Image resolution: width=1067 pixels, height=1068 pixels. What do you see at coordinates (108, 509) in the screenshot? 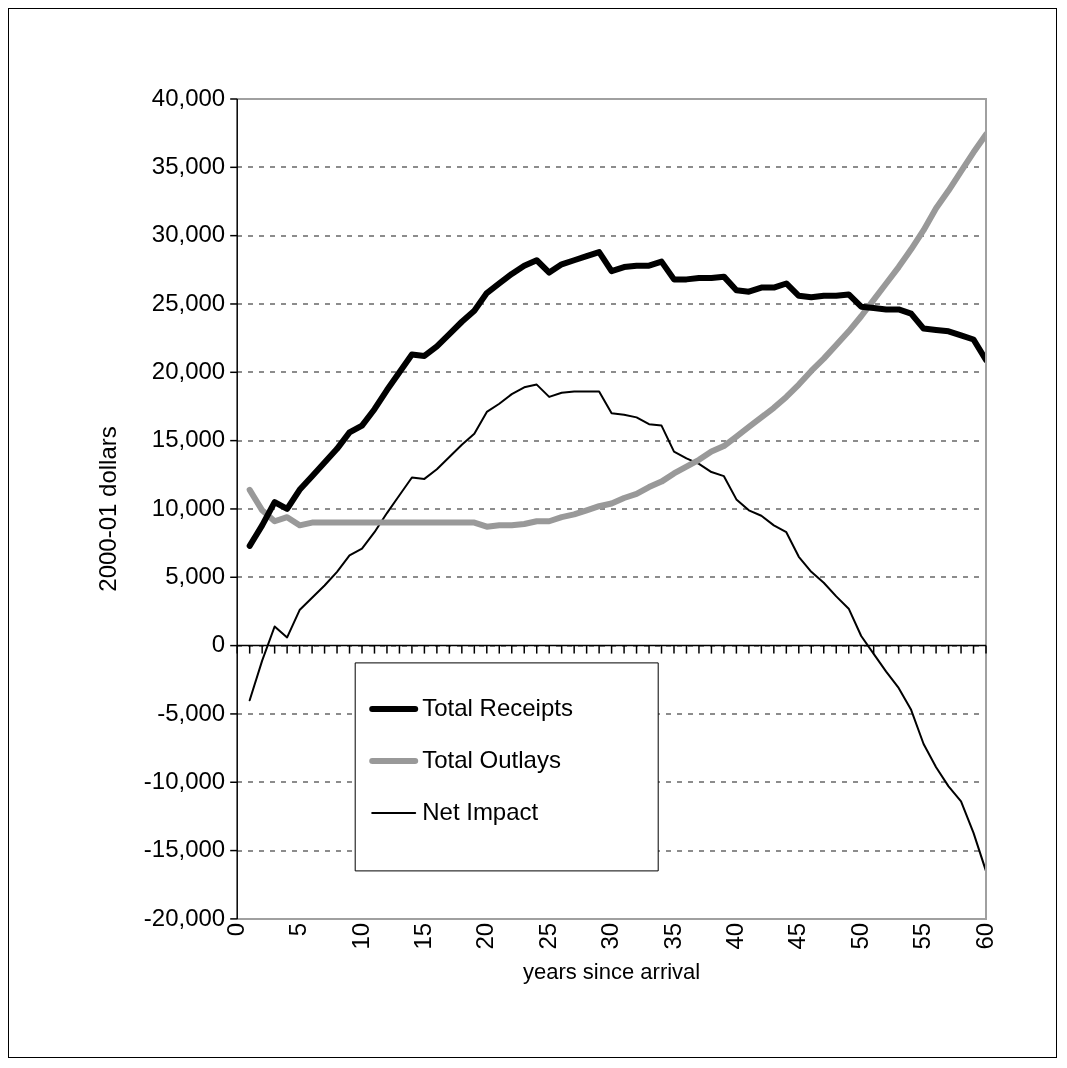
I see `y-axis-title: 2000-01 dollars` at bounding box center [108, 509].